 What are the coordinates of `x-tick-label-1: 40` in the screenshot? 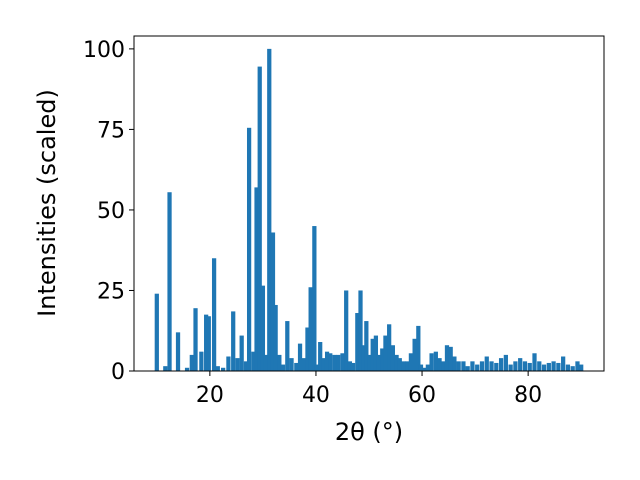 It's located at (316, 395).